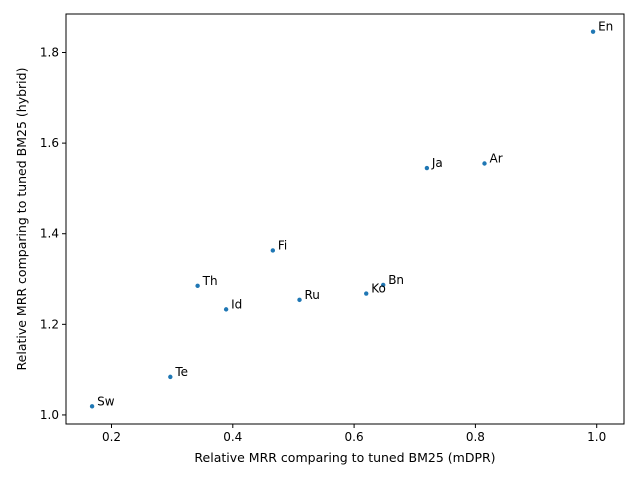 This screenshot has width=640, height=480. I want to click on y-tick-label: 1.0, so click(49, 415).